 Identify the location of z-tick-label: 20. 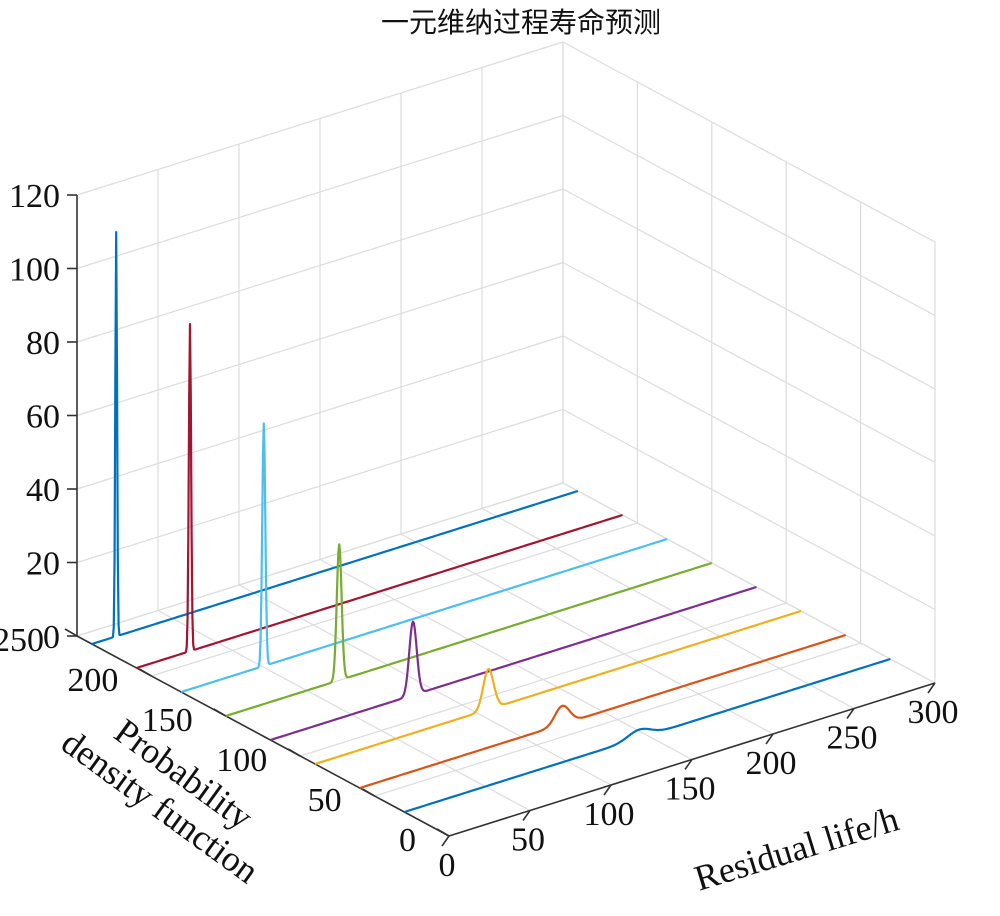
(43, 564).